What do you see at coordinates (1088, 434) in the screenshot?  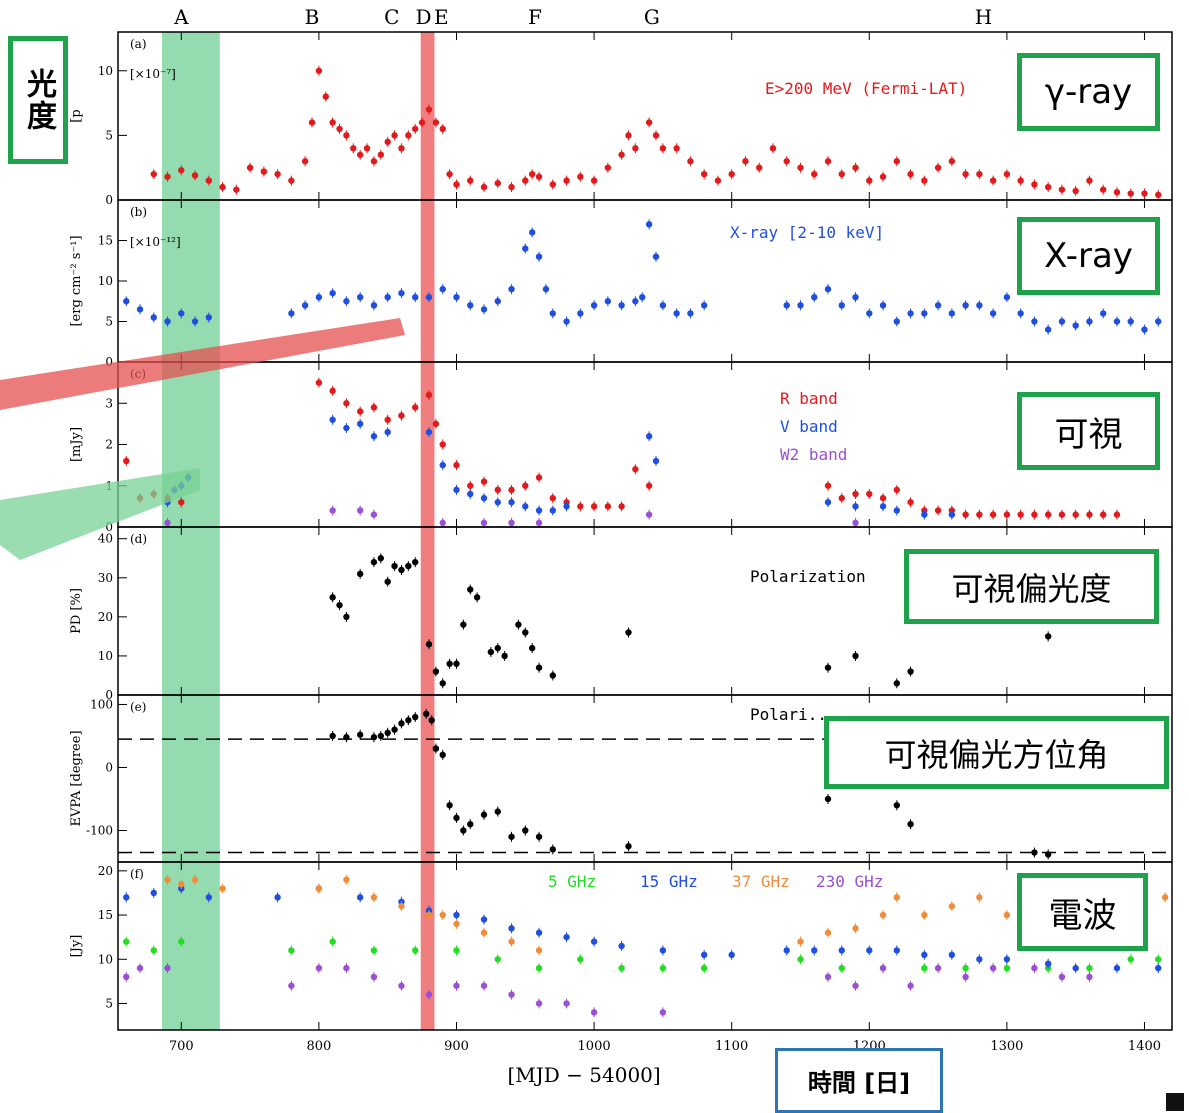 I see `label-optical-text: 可視` at bounding box center [1088, 434].